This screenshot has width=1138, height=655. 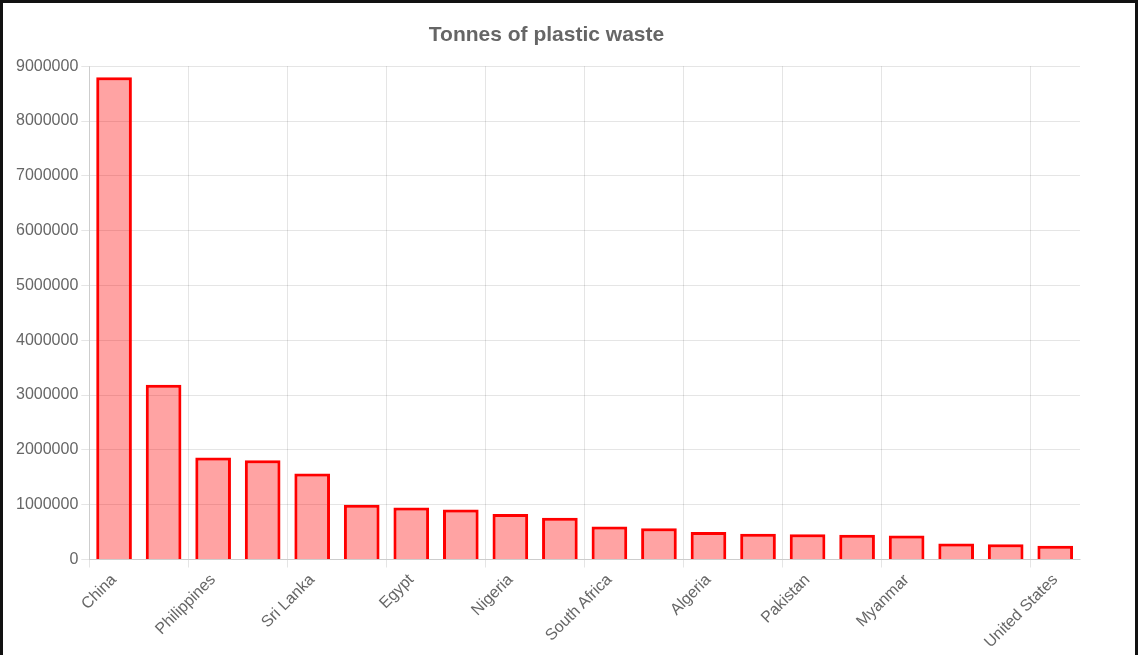 I want to click on y-tick-label: 1000000, so click(x=47, y=504).